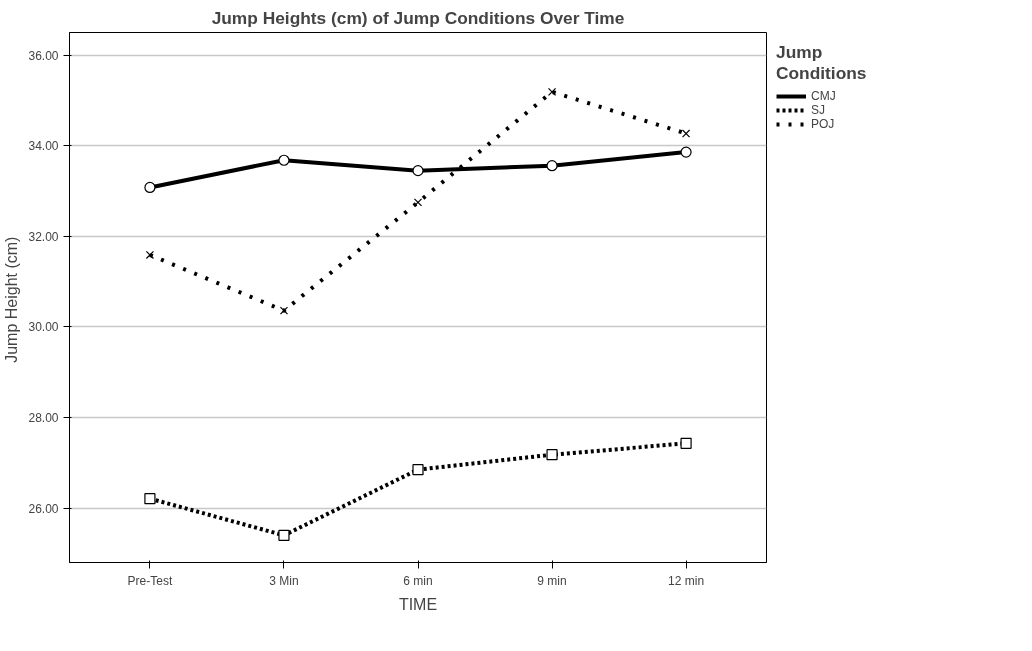  Describe the element at coordinates (43, 418) in the screenshot. I see `y-tick-label: 28.00` at that location.